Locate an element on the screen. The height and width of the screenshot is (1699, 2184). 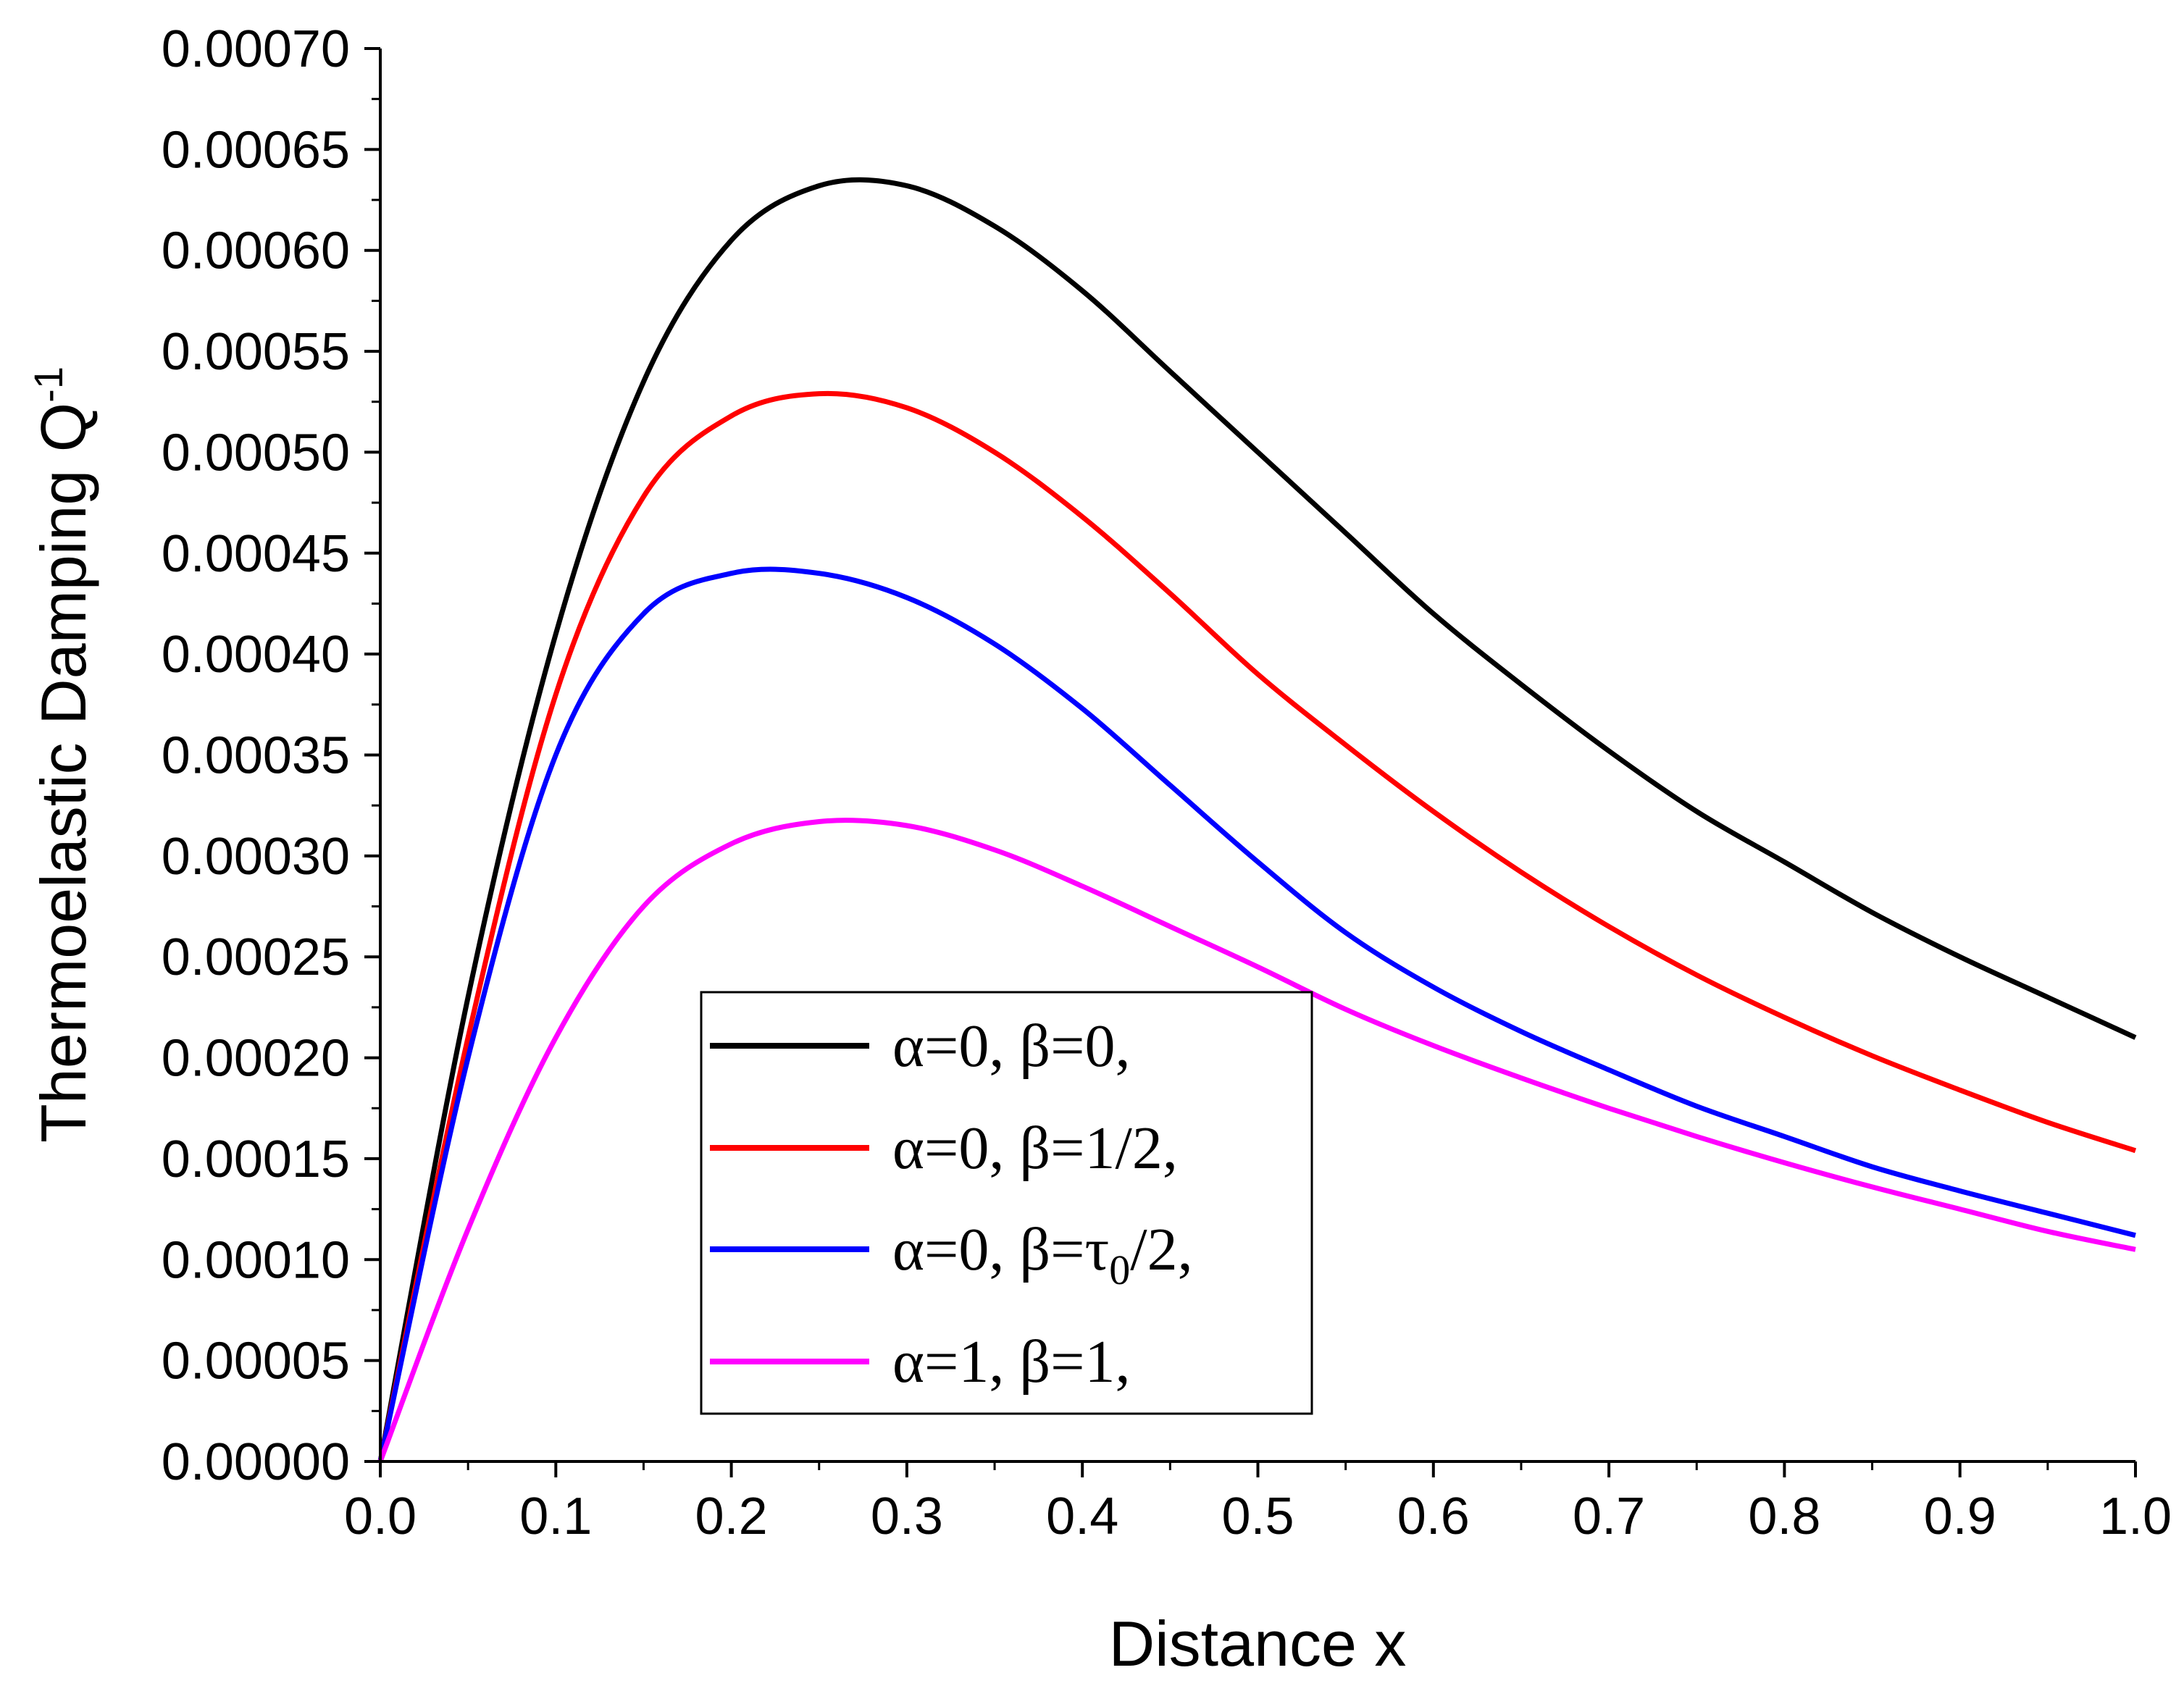
x-tick-label: 0.8 is located at coordinates (1784, 1516).